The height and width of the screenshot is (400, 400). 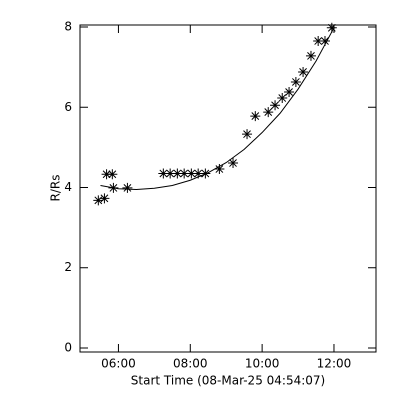 I want to click on x-tick-label: 12:00, so click(x=334, y=364).